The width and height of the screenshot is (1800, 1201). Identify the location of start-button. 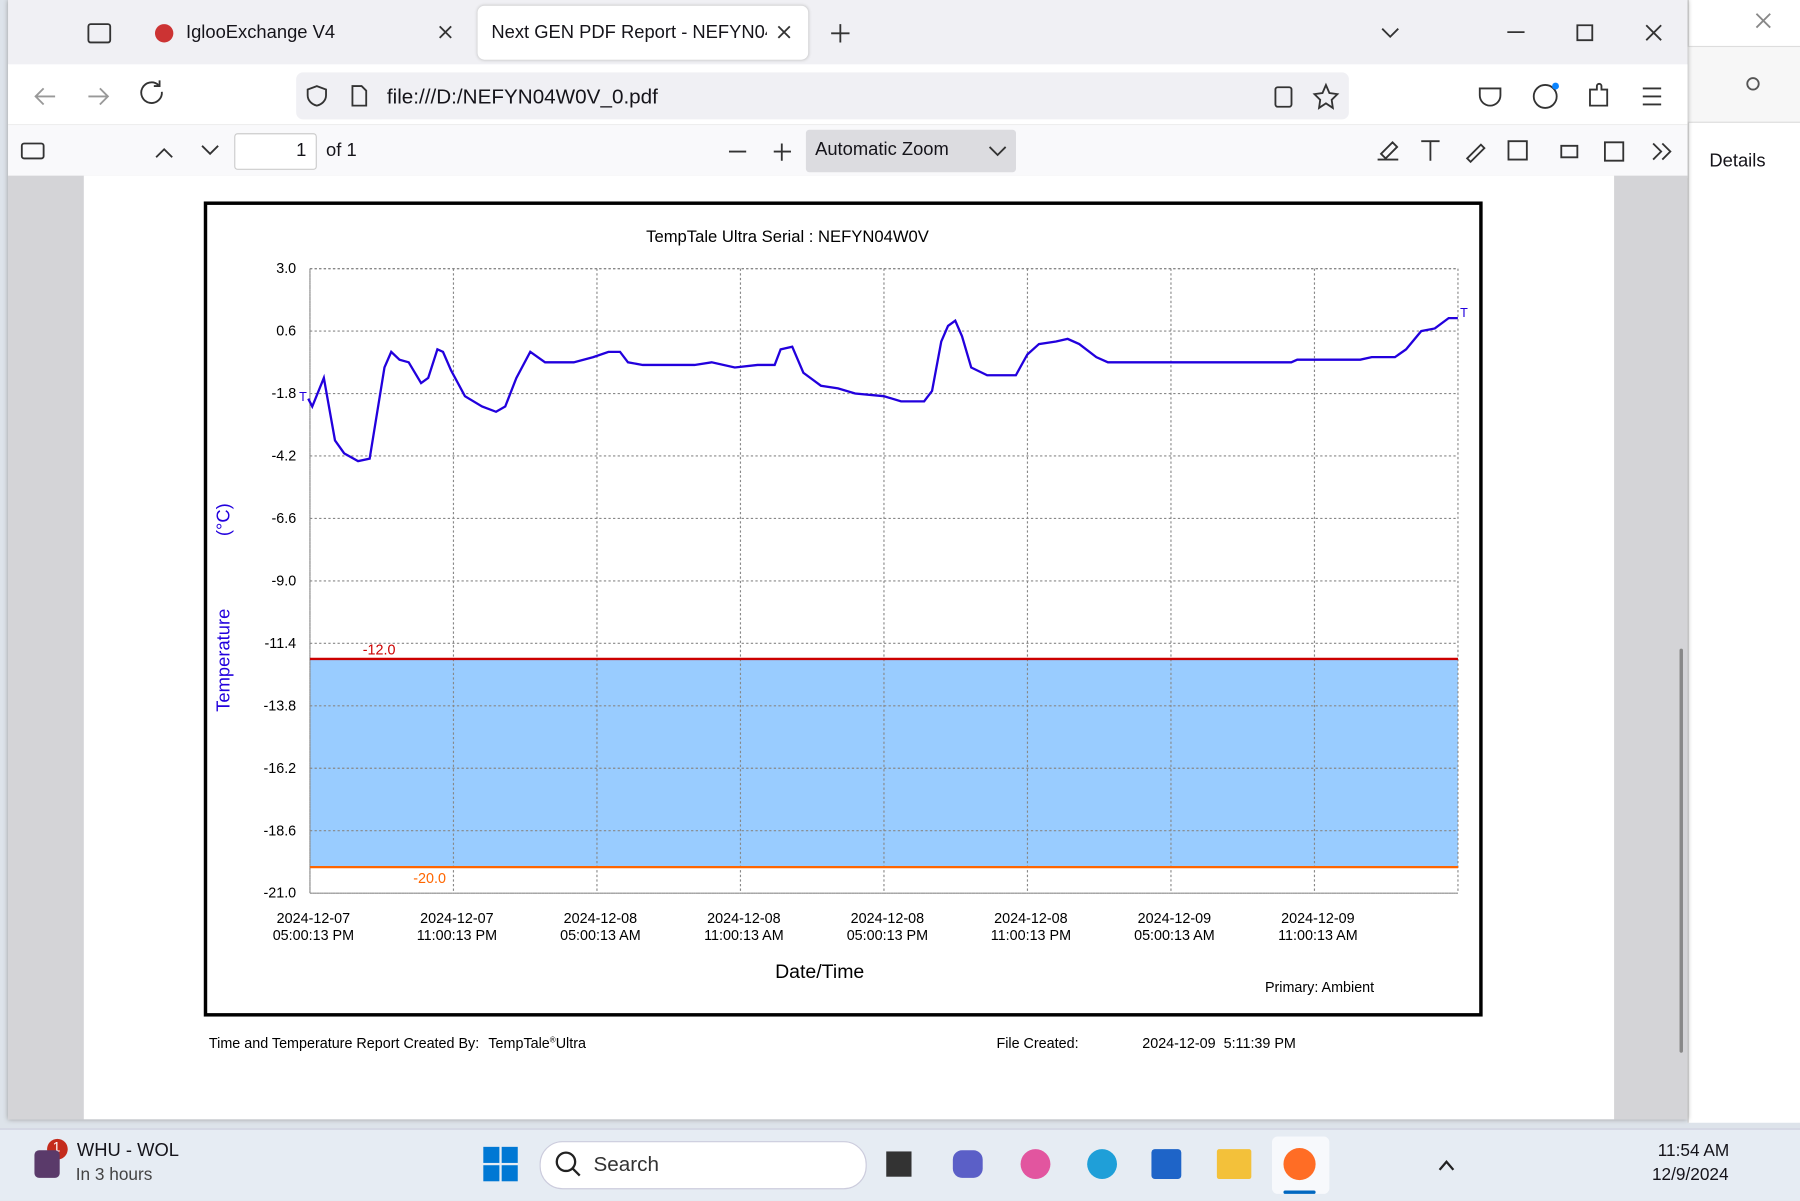
(500, 1164).